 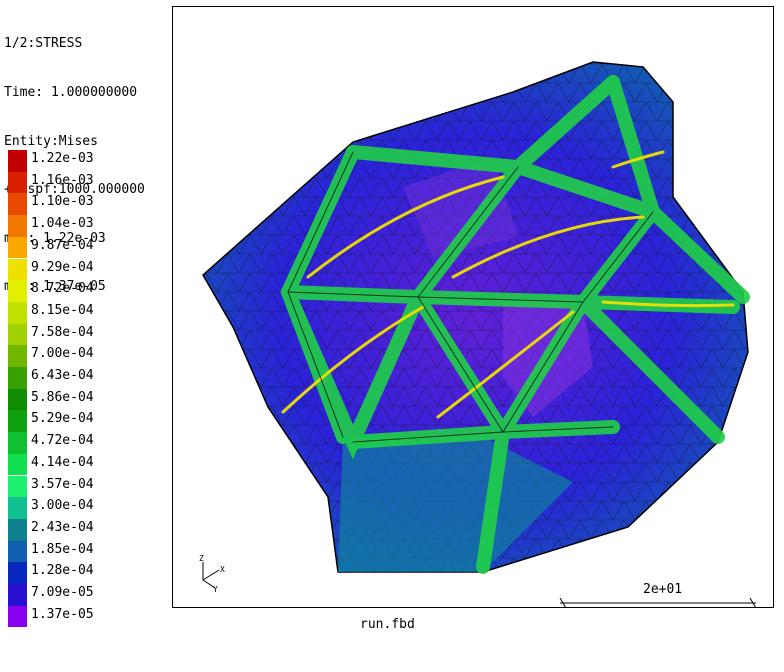 I want to click on mesh-shade-a, so click(x=455, y=504).